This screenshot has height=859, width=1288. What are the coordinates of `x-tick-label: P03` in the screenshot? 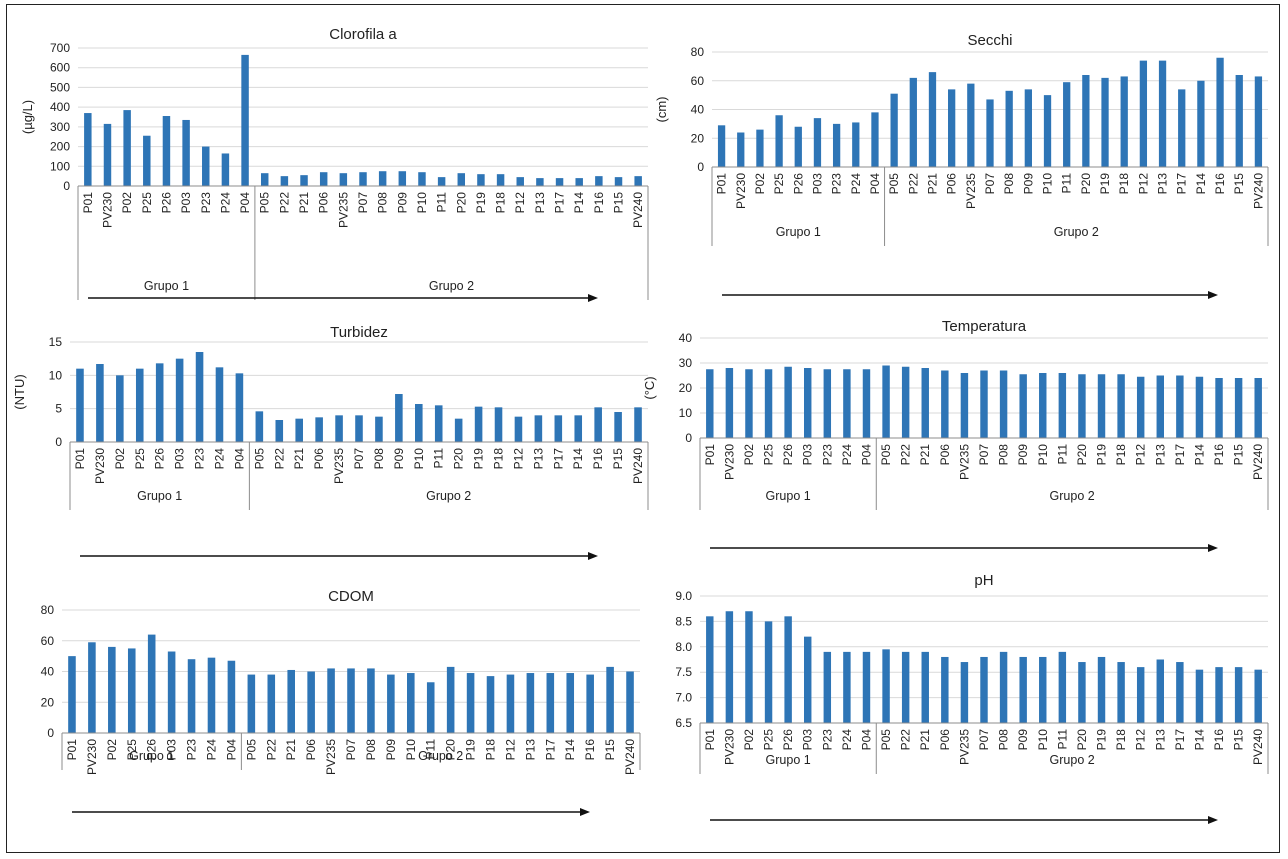 It's located at (172, 750).